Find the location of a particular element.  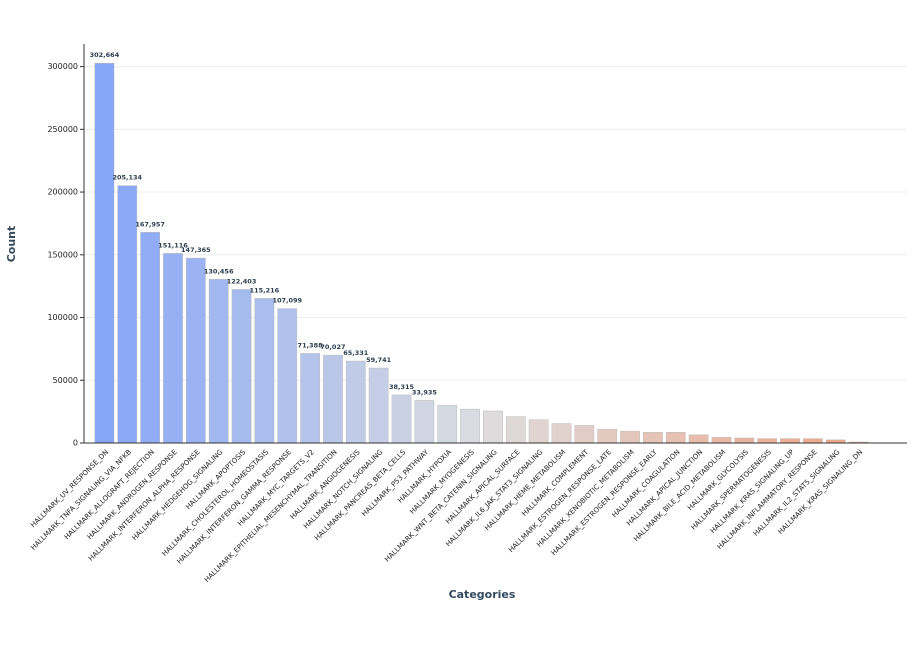

x-tick-label: HALLMARK_ESTROGEN_RESPONSE_EARLY is located at coordinates (604, 502).